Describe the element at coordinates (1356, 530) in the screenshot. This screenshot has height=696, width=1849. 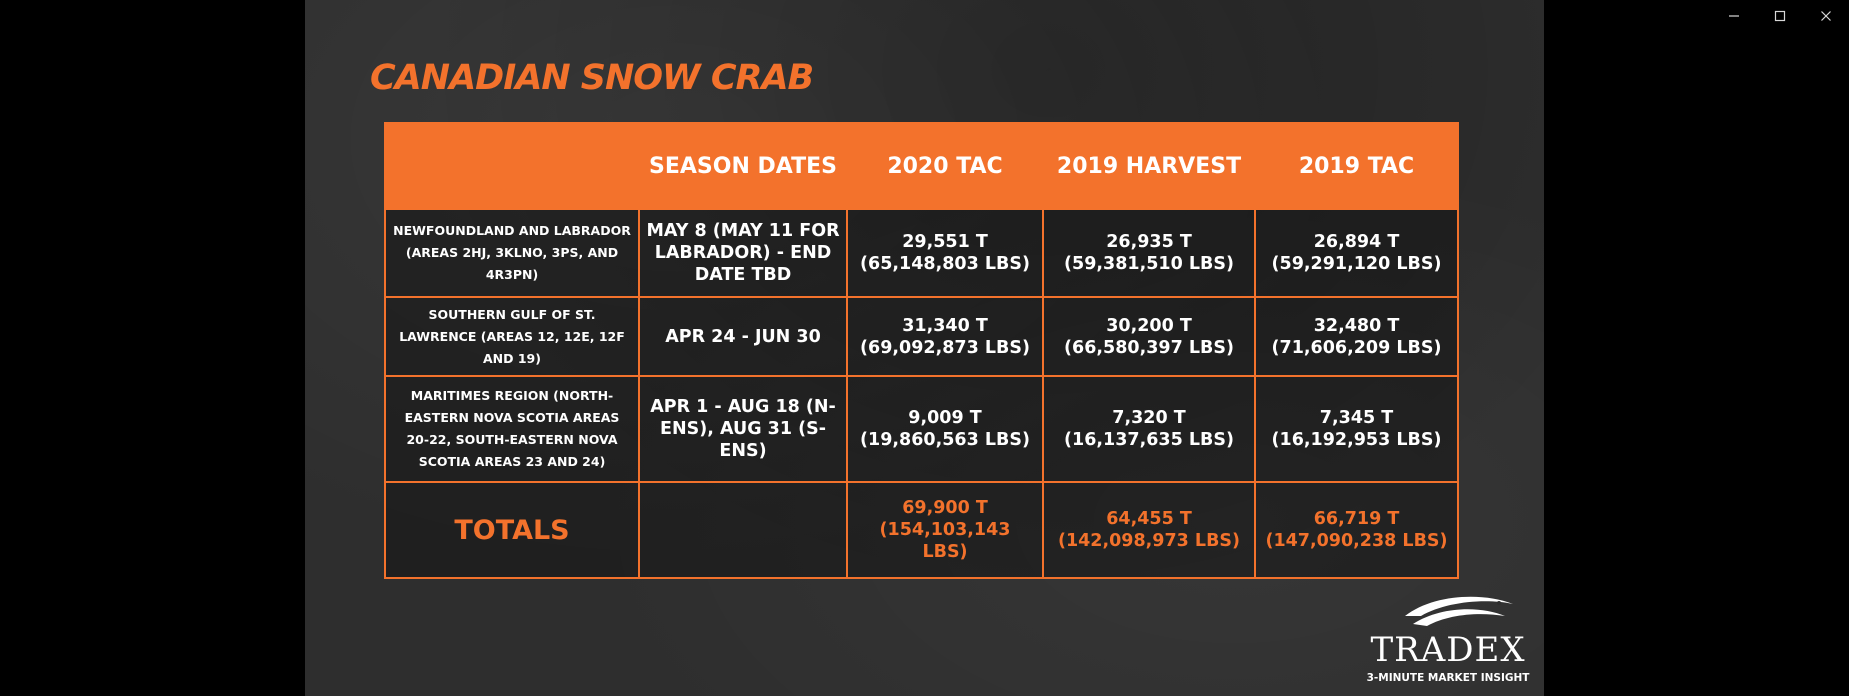
I see `totals-tac-2019-cell: 66,719 T (147,090,238 LBS)` at that location.